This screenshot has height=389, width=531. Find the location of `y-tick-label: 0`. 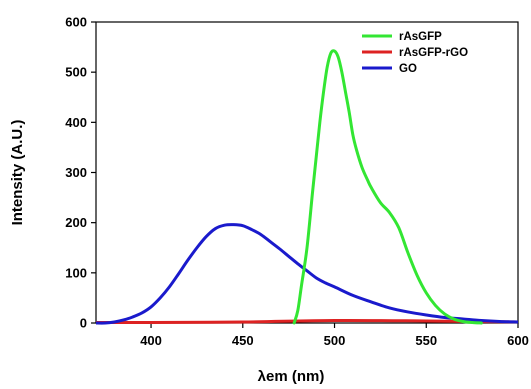

y-tick-label: 0 is located at coordinates (83, 323).